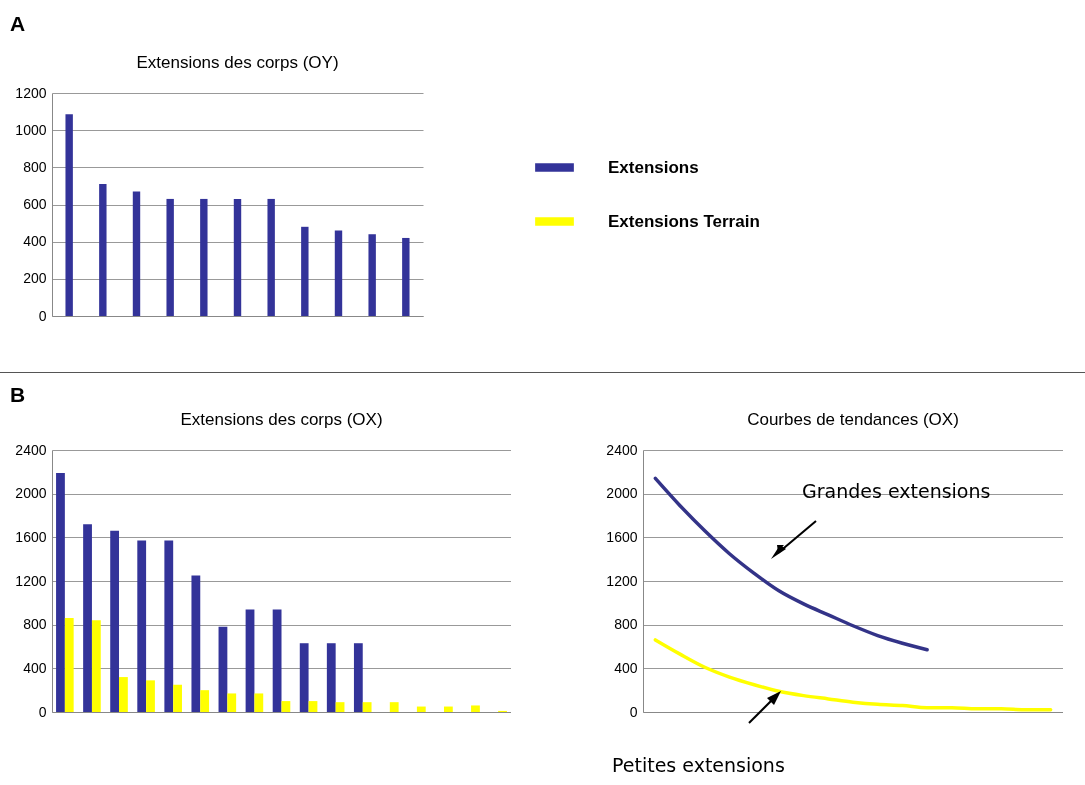 Image resolution: width=1085 pixels, height=785 pixels. What do you see at coordinates (281, 419) in the screenshot?
I see `chart-title: Extensions des corps (OX)` at bounding box center [281, 419].